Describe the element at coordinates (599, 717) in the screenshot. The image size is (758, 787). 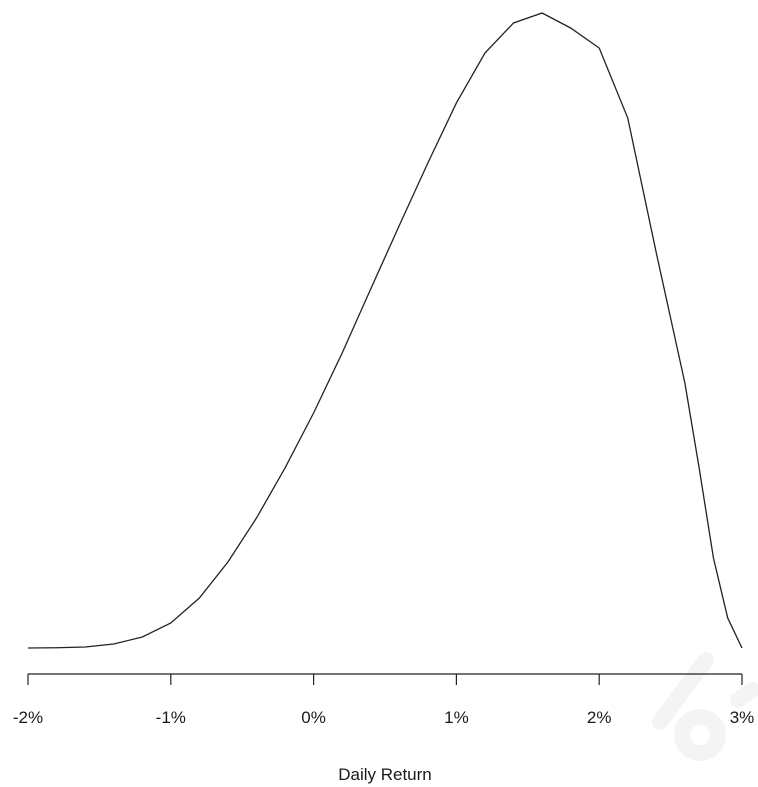
I see `x-tick-label: 2%` at that location.